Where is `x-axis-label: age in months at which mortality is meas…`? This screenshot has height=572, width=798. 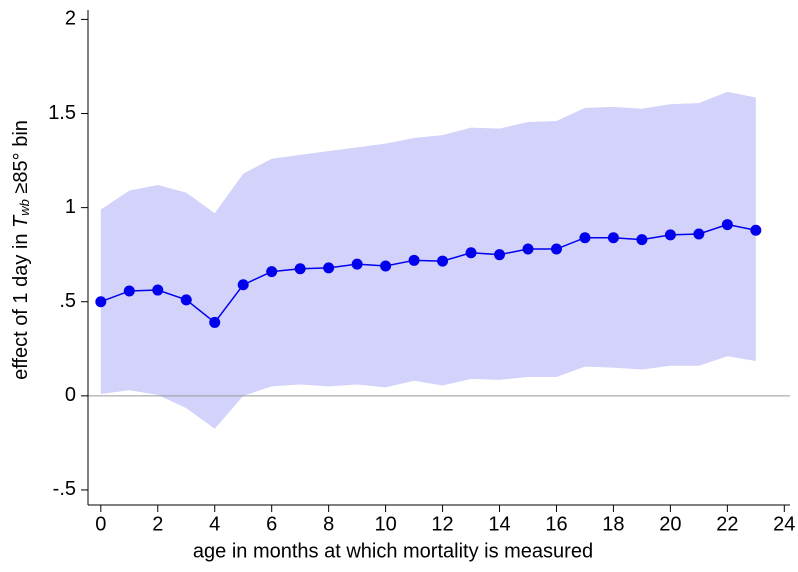 x-axis-label: age in months at which mortality is meas… is located at coordinates (393, 551).